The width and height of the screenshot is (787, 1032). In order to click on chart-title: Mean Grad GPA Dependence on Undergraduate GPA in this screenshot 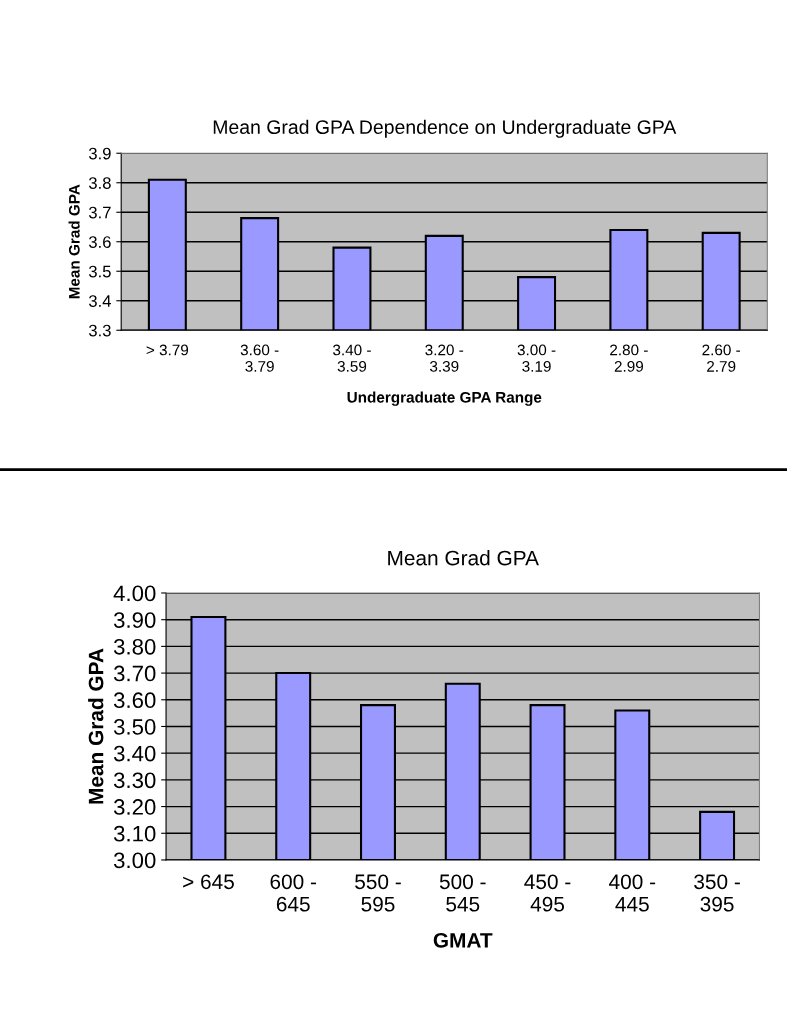, I will do `click(445, 128)`.